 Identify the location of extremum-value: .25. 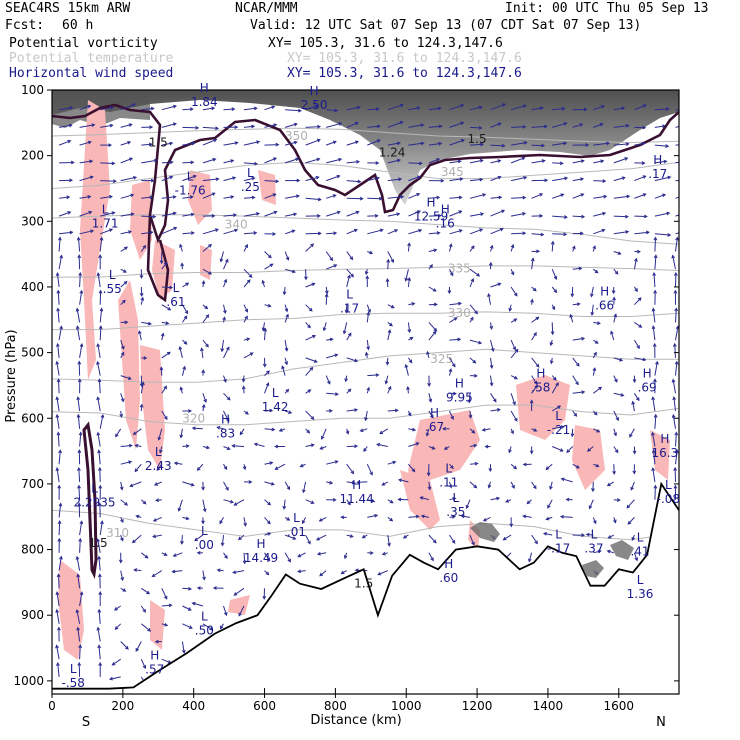
(250, 187).